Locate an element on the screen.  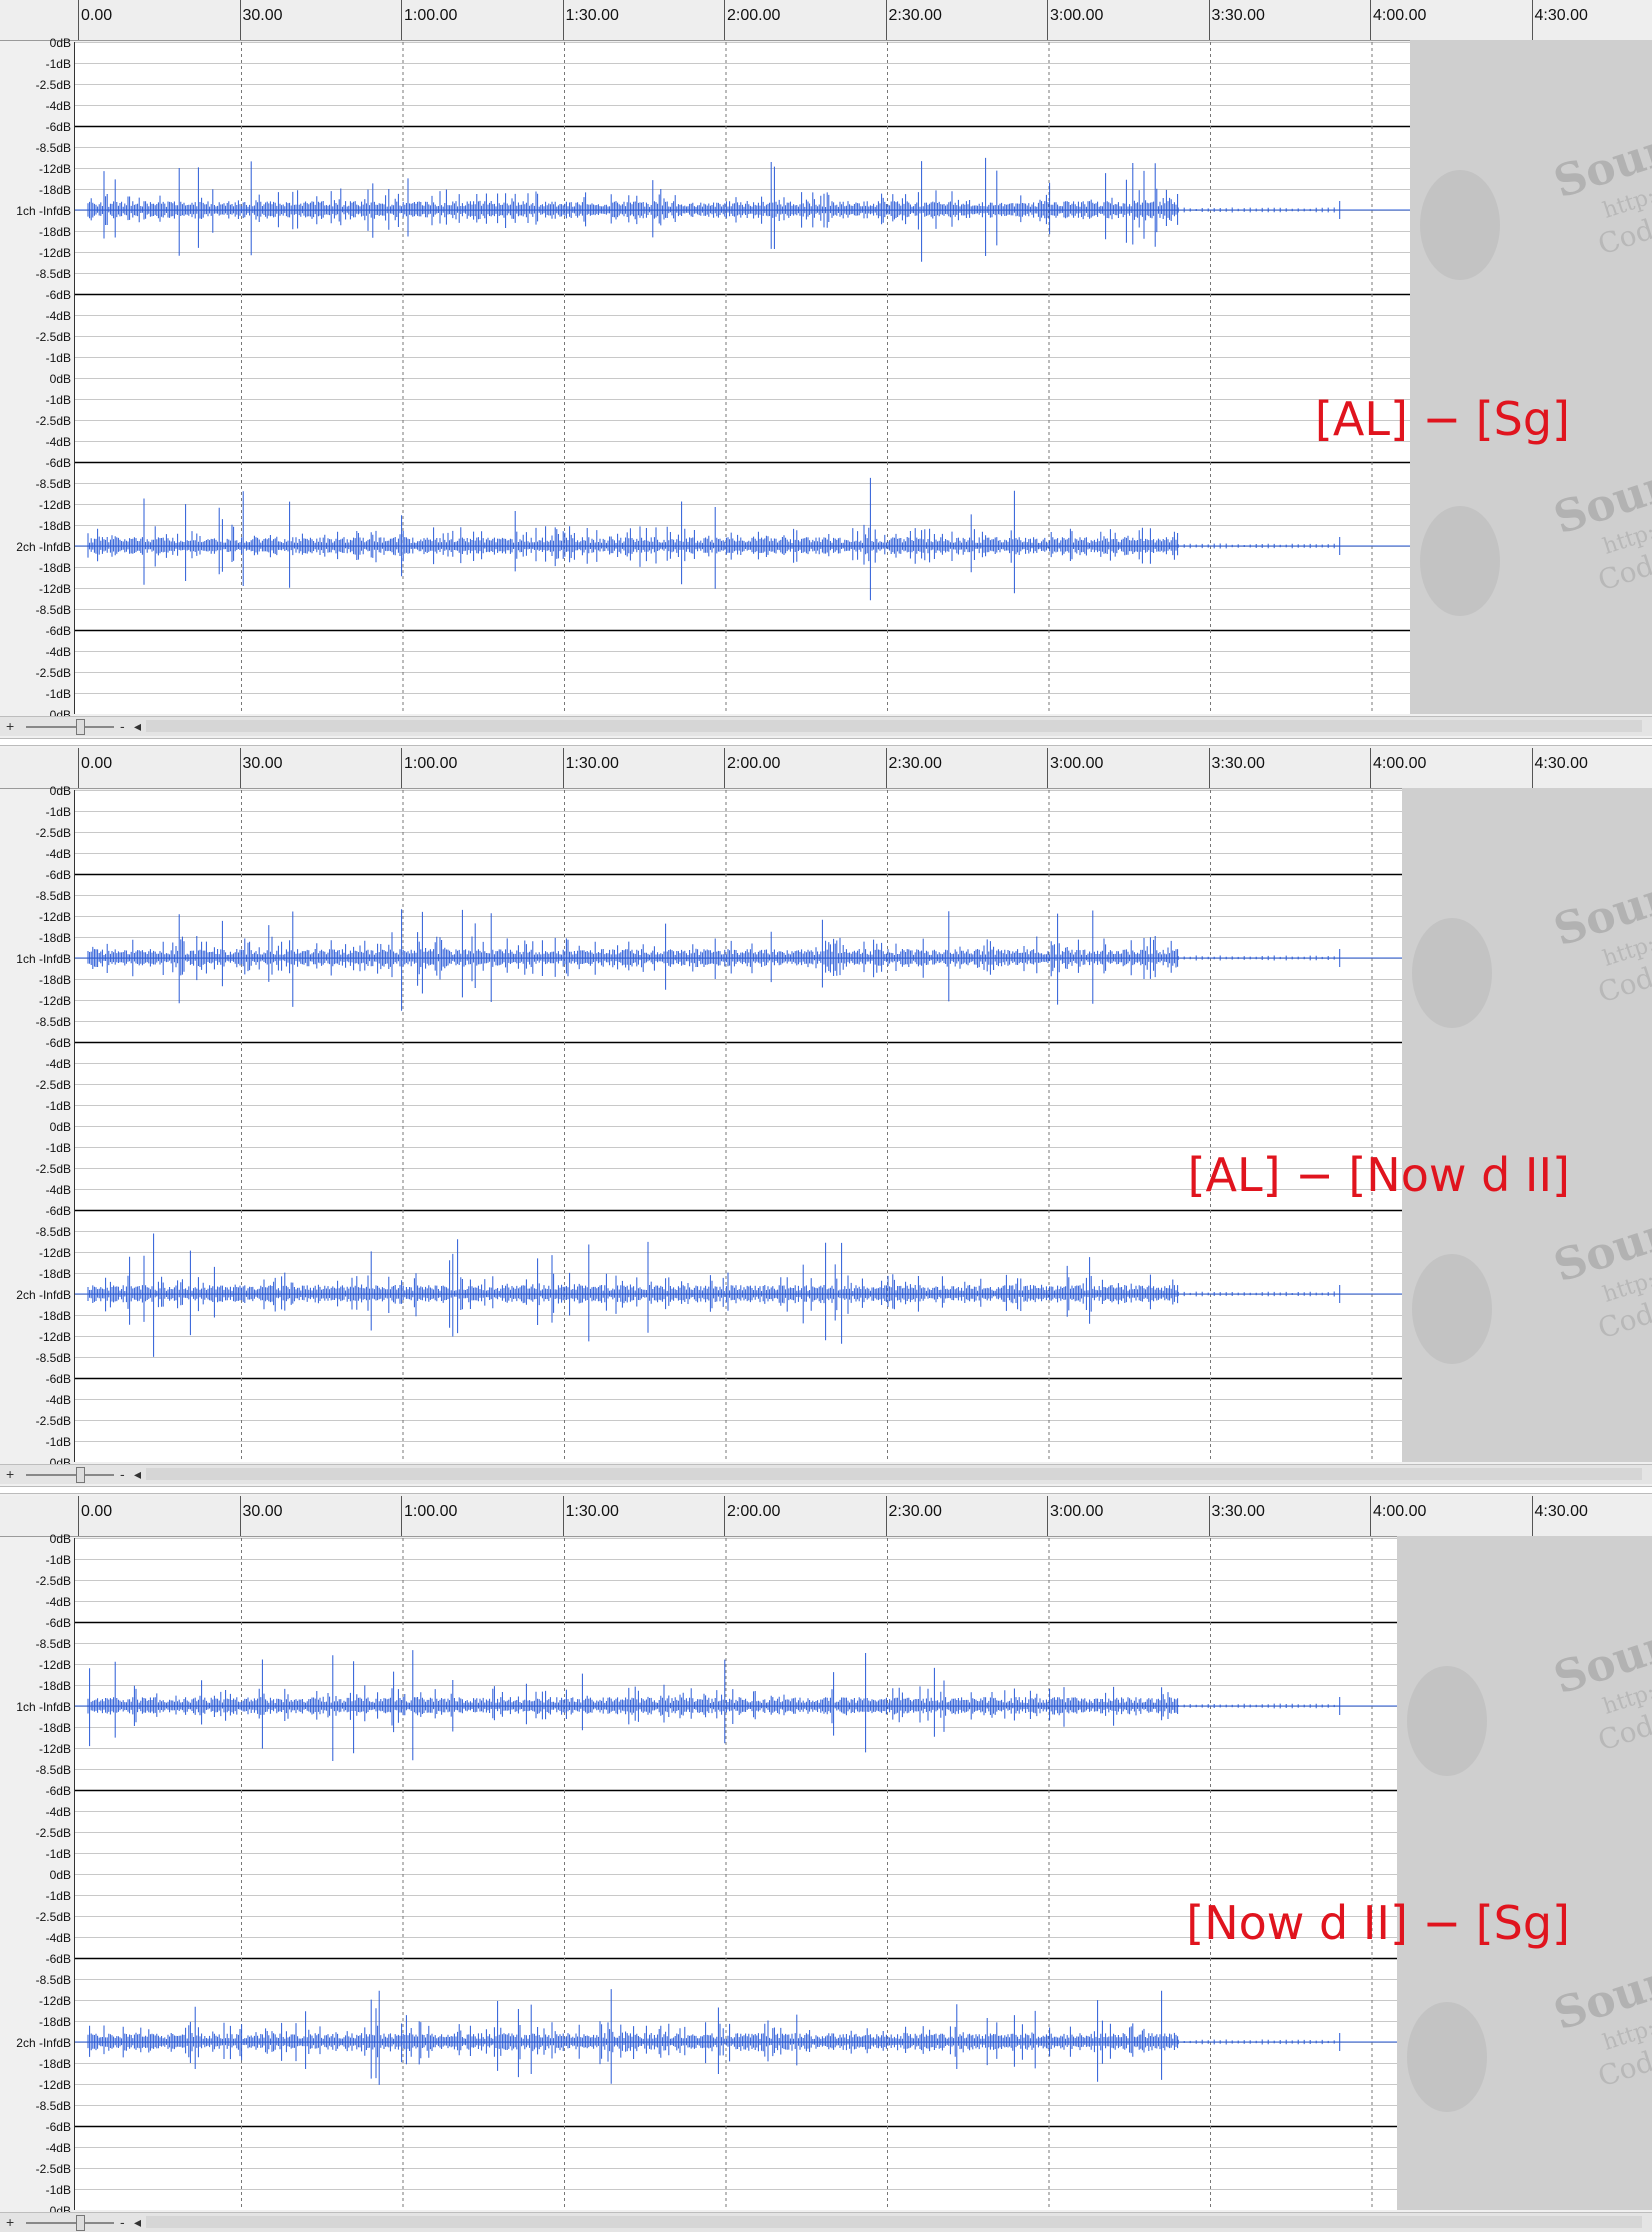
timeline-label: 3:00.00 is located at coordinates (1077, 1511).